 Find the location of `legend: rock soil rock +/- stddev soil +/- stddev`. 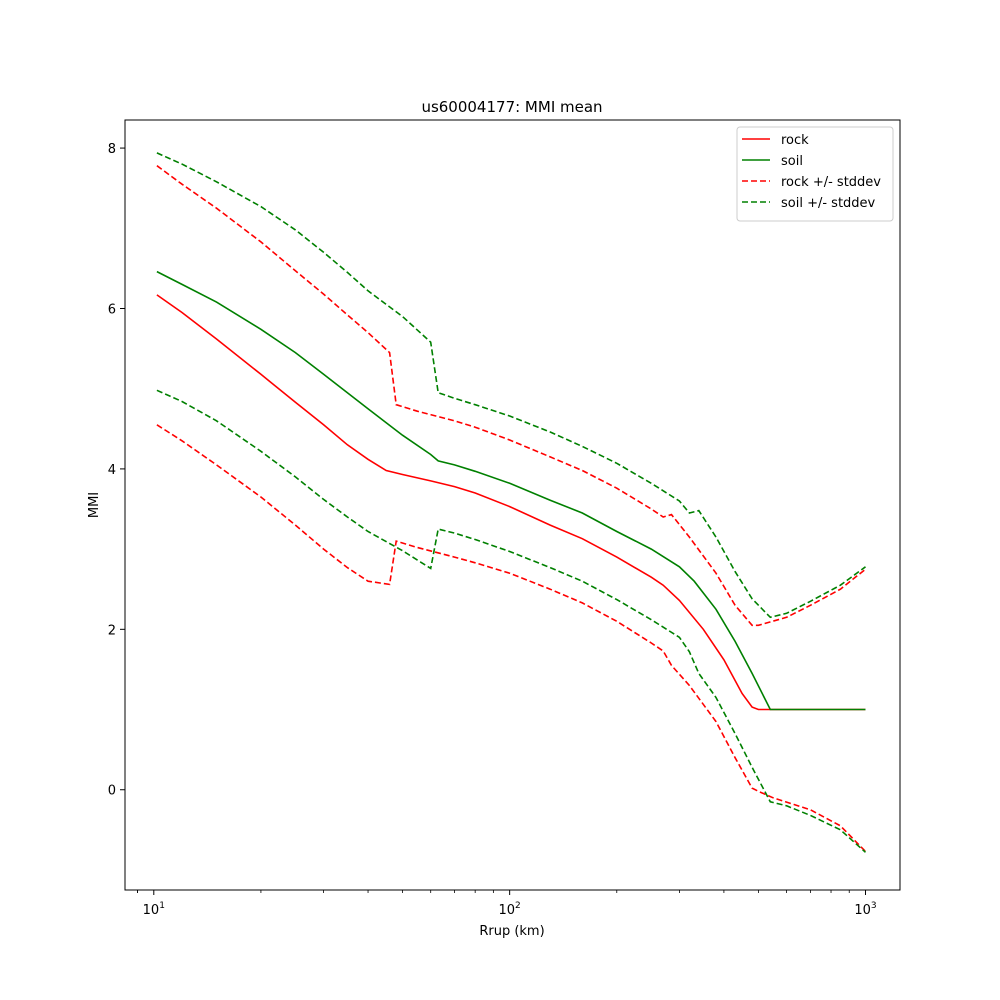

legend: rock soil rock +/- stddev soil +/- stddev is located at coordinates (815, 174).